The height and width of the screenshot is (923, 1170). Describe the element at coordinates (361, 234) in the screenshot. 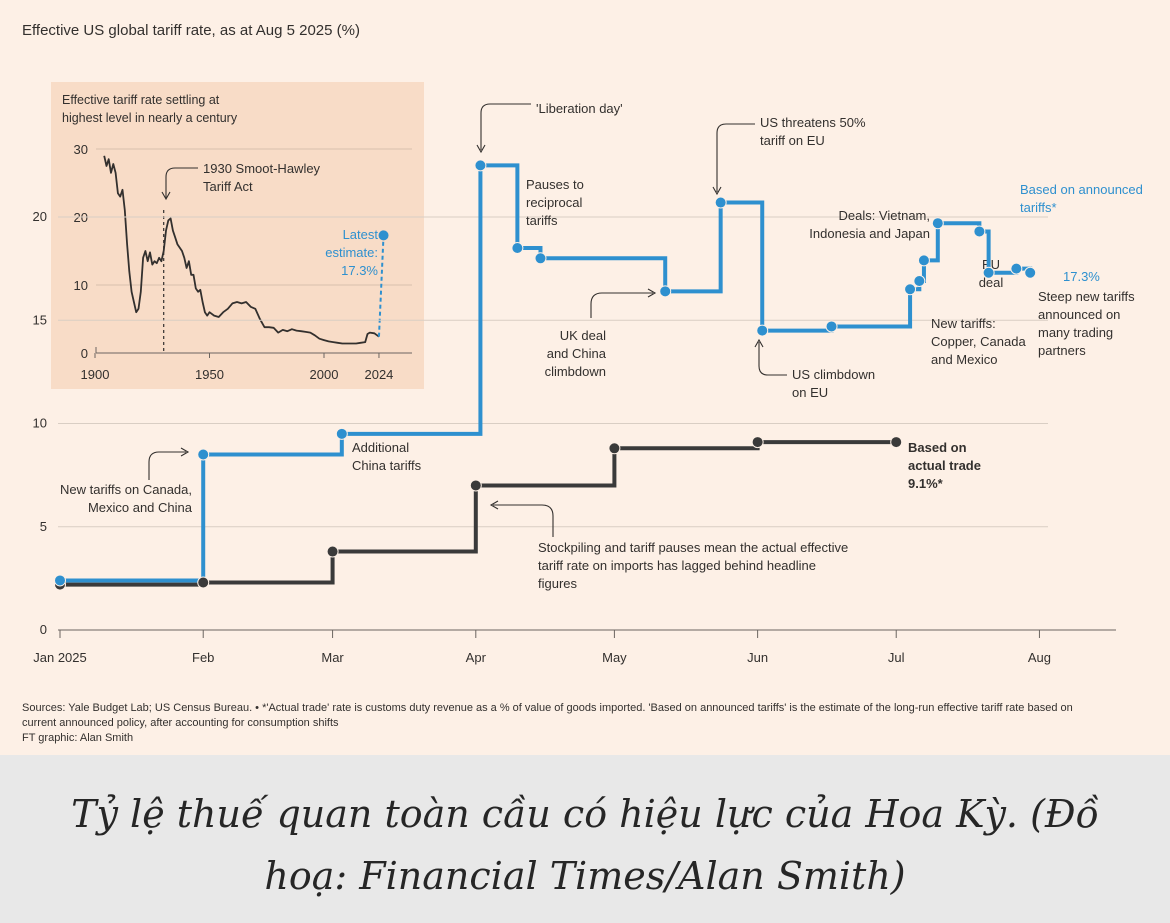

I see `annotation-line: Latest` at that location.